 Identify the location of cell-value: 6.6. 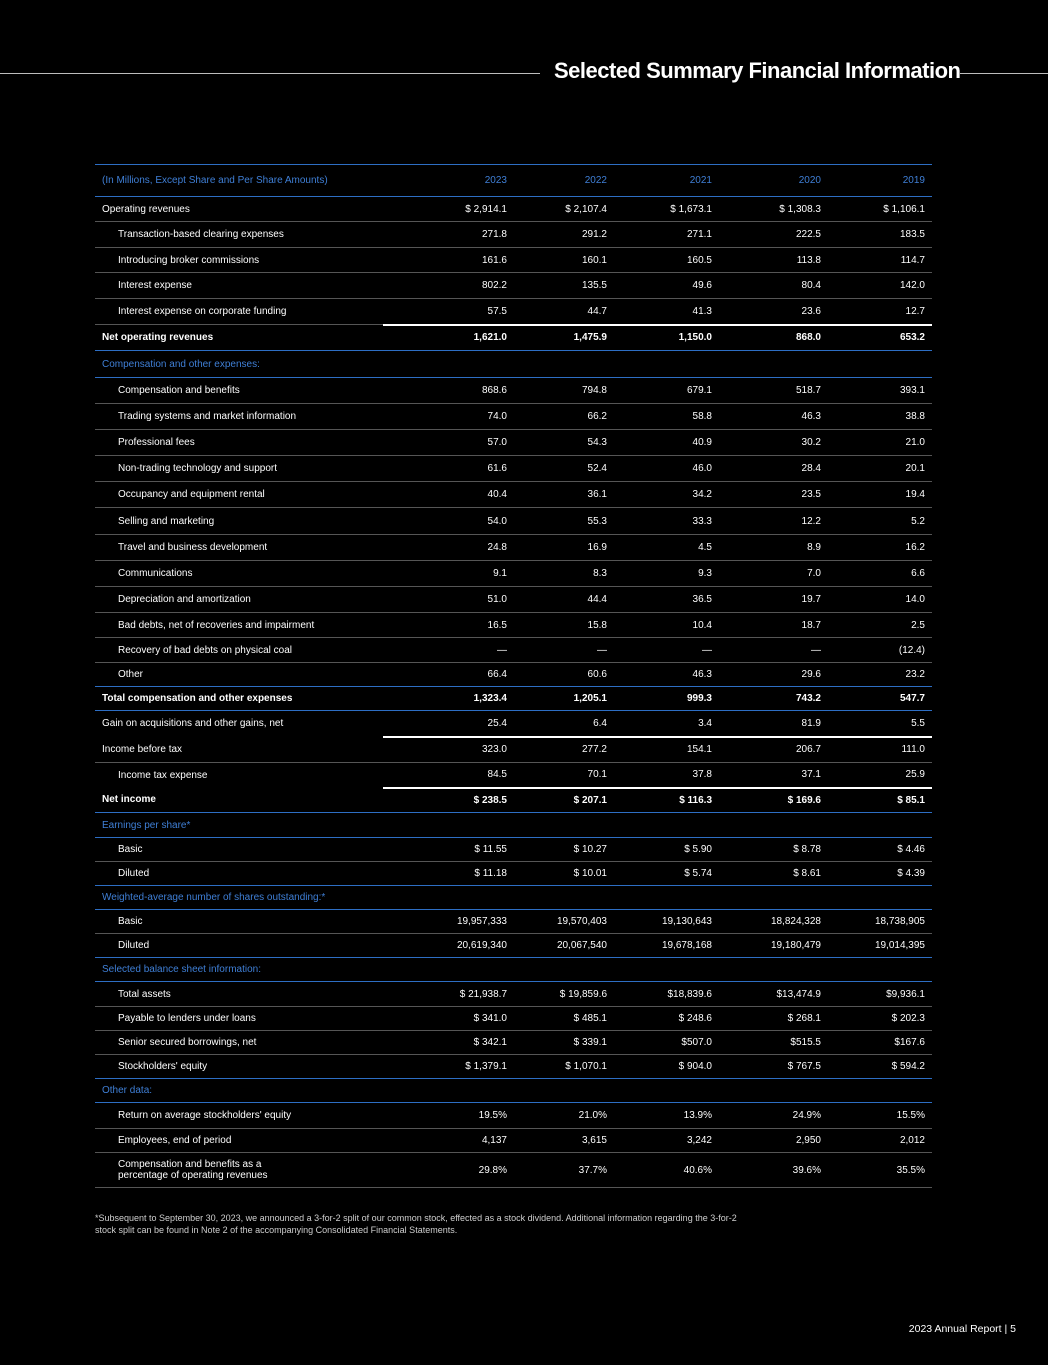
(880, 573).